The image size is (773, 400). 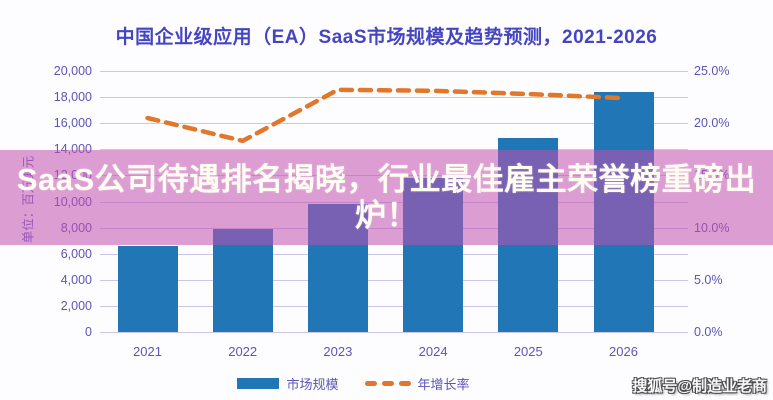 I want to click on left-axis-tick-label: 4,000, so click(x=76, y=279).